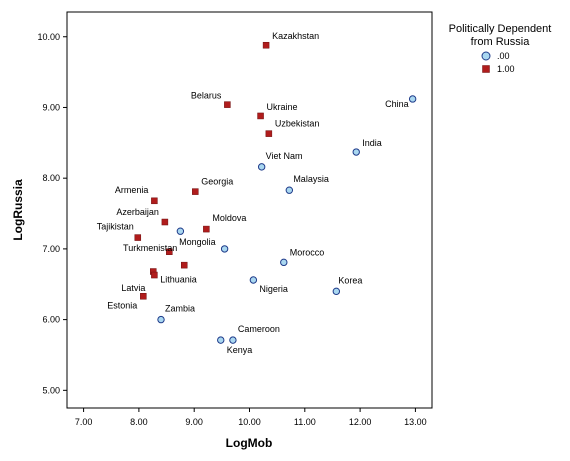 This screenshot has width=570, height=461. I want to click on point-label: Zambia, so click(180, 309).